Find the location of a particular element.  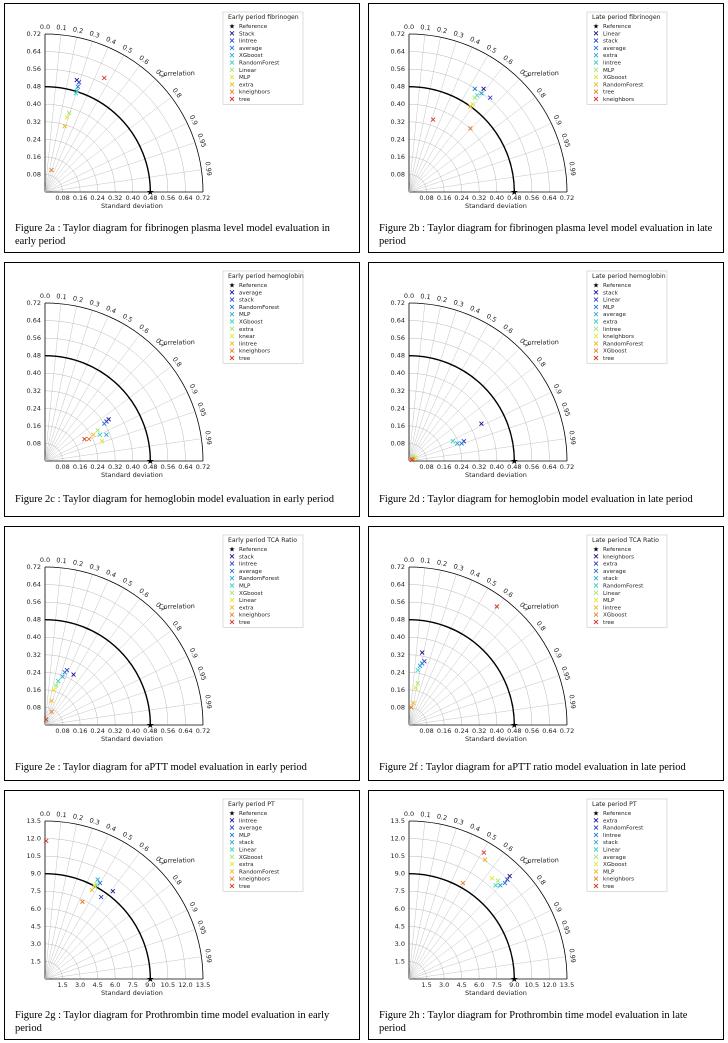

x-tick-label: 0.40 is located at coordinates (133, 731).